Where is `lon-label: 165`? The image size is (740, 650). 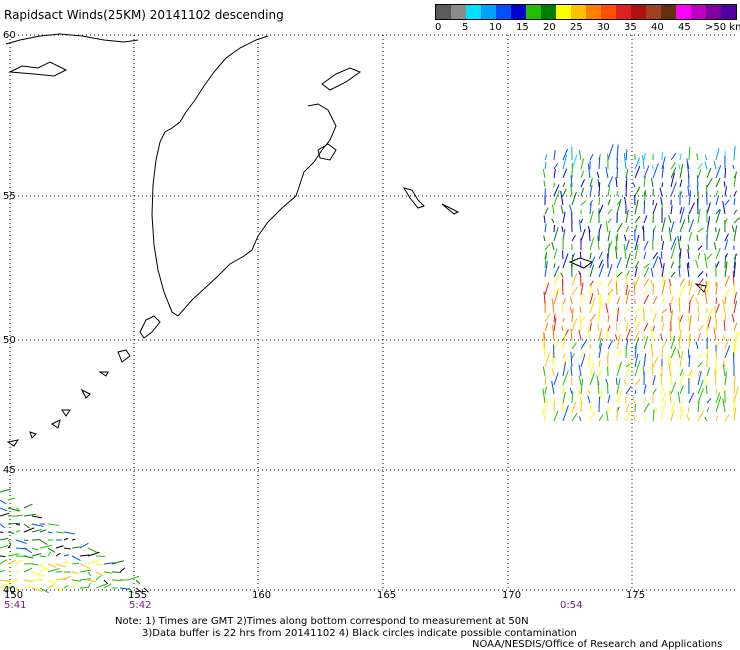
lon-label: 165 is located at coordinates (386, 595).